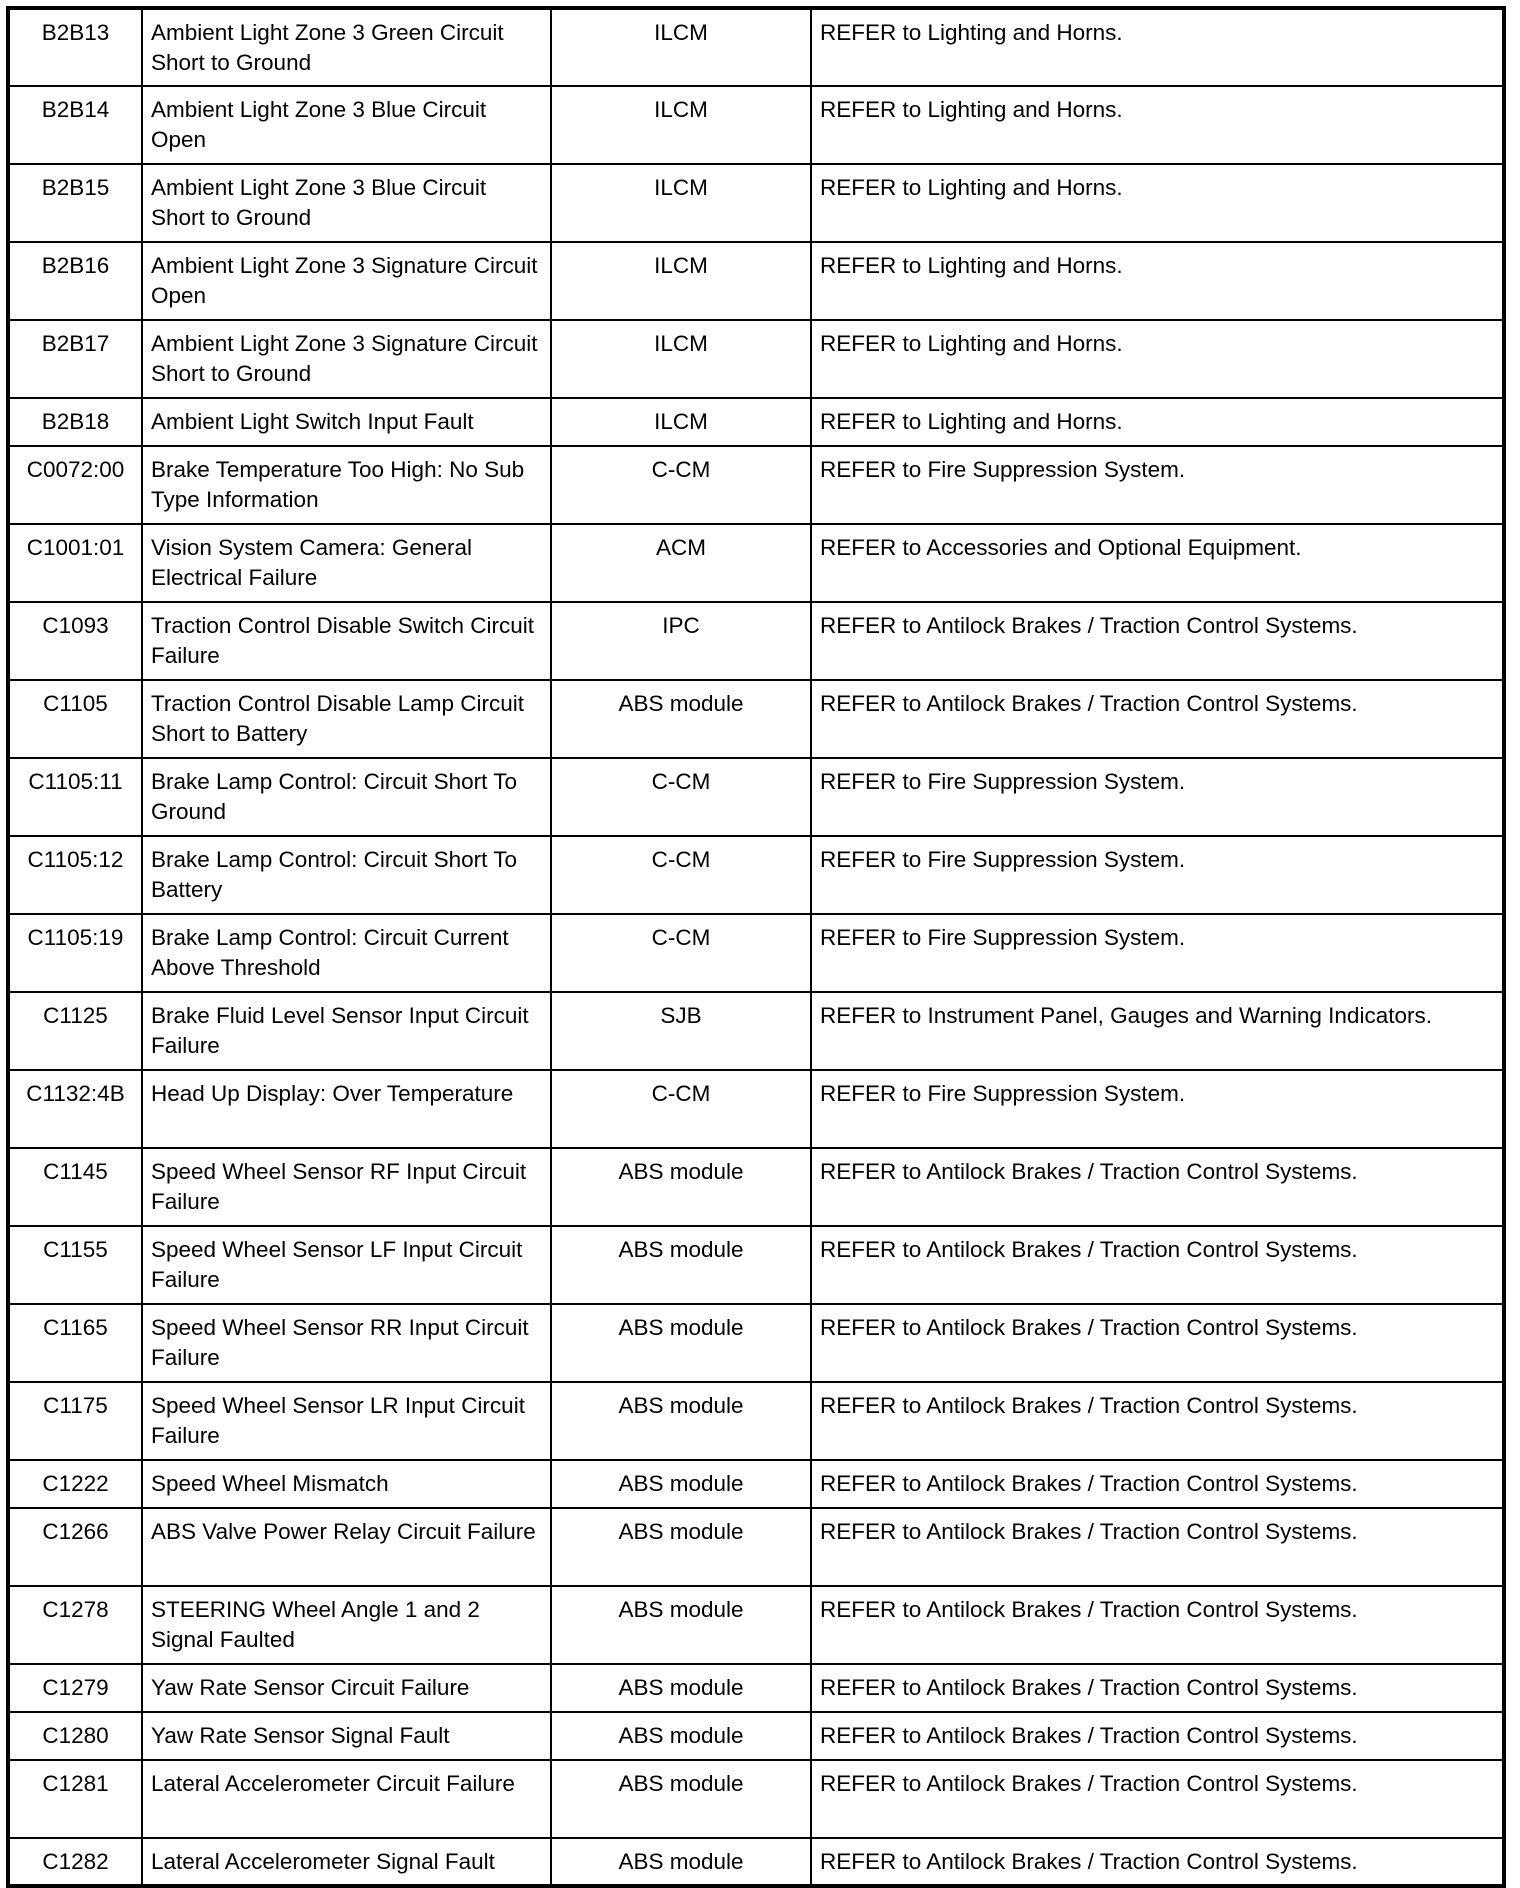 The image size is (1520, 1888). I want to click on dtc-code: C1175, so click(75, 1421).